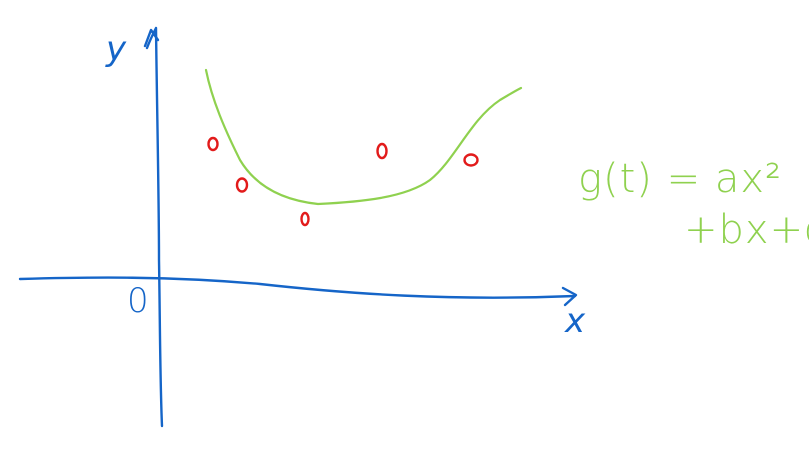  Describe the element at coordinates (693, 204) in the screenshot. I see `formula: g(t) = ax² +bx+c` at that location.